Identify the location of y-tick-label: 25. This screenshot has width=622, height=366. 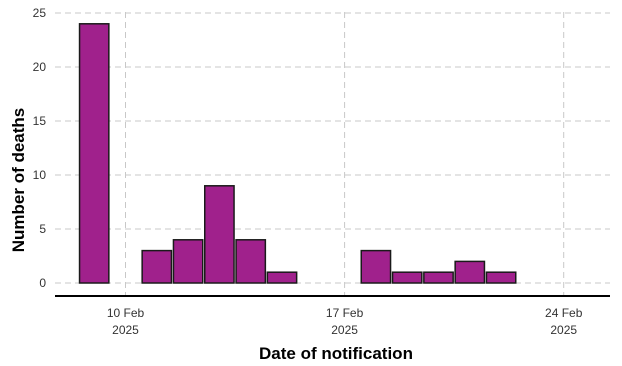
(40, 13).